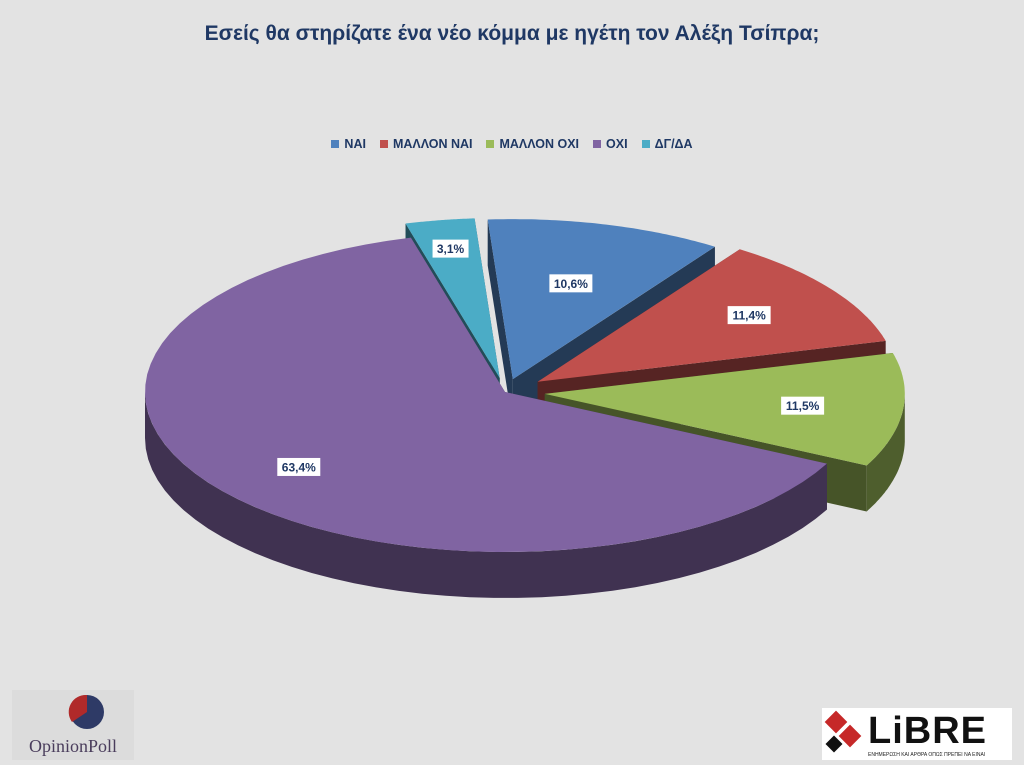 Image resolution: width=1024 pixels, height=765 pixels. Describe the element at coordinates (500, 322) in the screenshot. I see `pie-slice-wall` at that location.